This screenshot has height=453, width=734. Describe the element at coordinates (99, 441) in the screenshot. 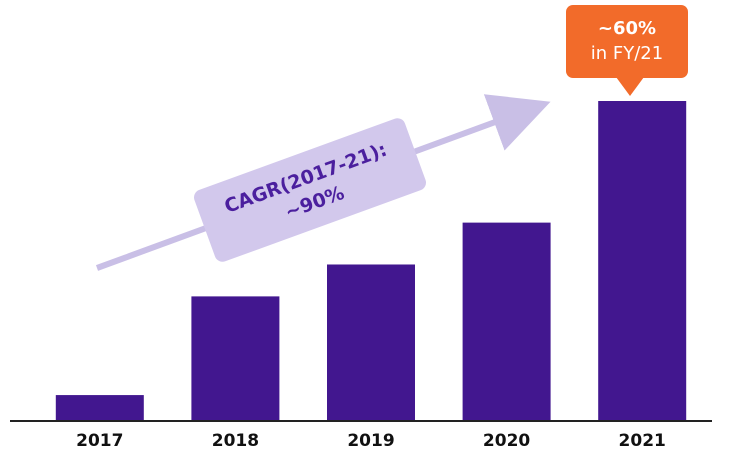

I see `x-tick-label: 2017` at that location.